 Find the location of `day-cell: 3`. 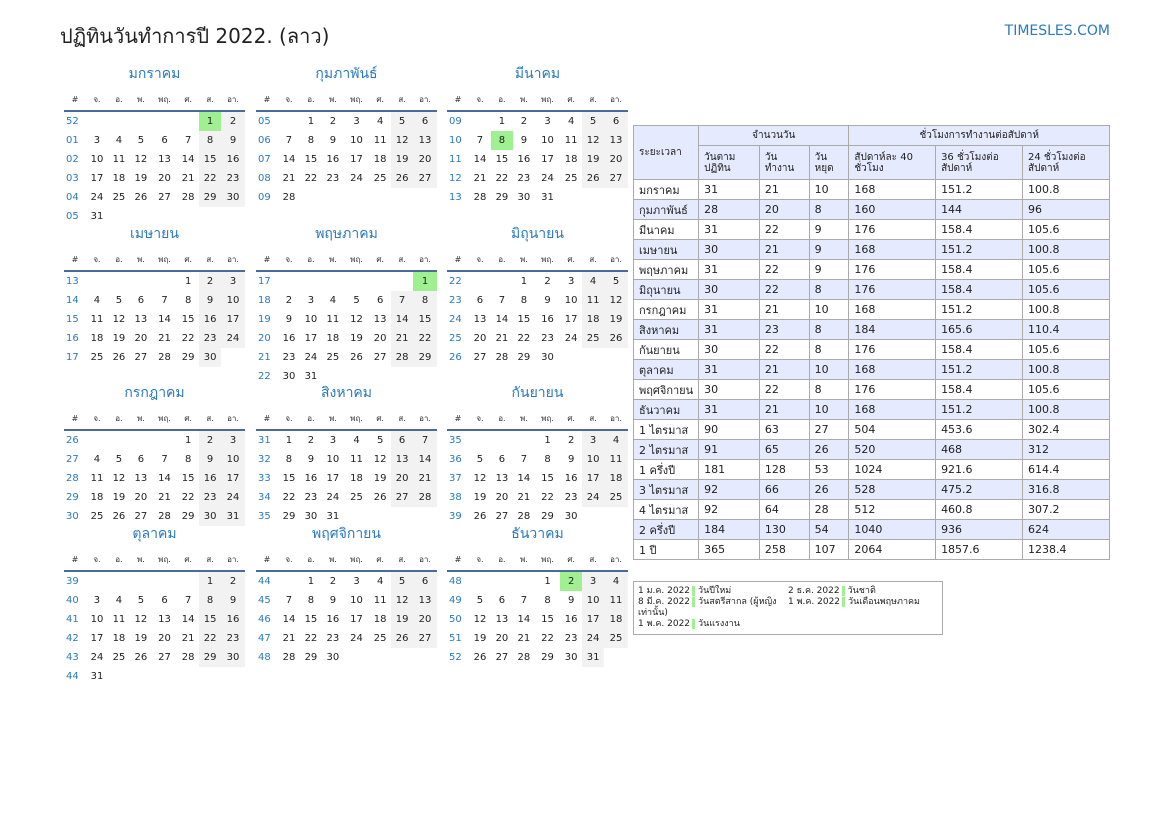

day-cell: 3 is located at coordinates (356, 121).